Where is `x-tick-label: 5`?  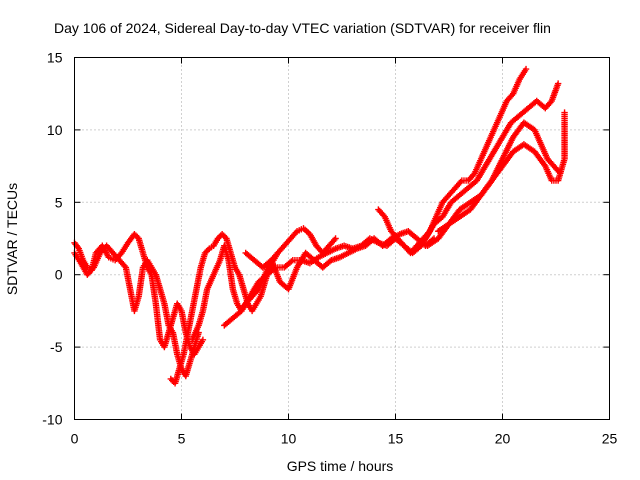
x-tick-label: 5 is located at coordinates (182, 439).